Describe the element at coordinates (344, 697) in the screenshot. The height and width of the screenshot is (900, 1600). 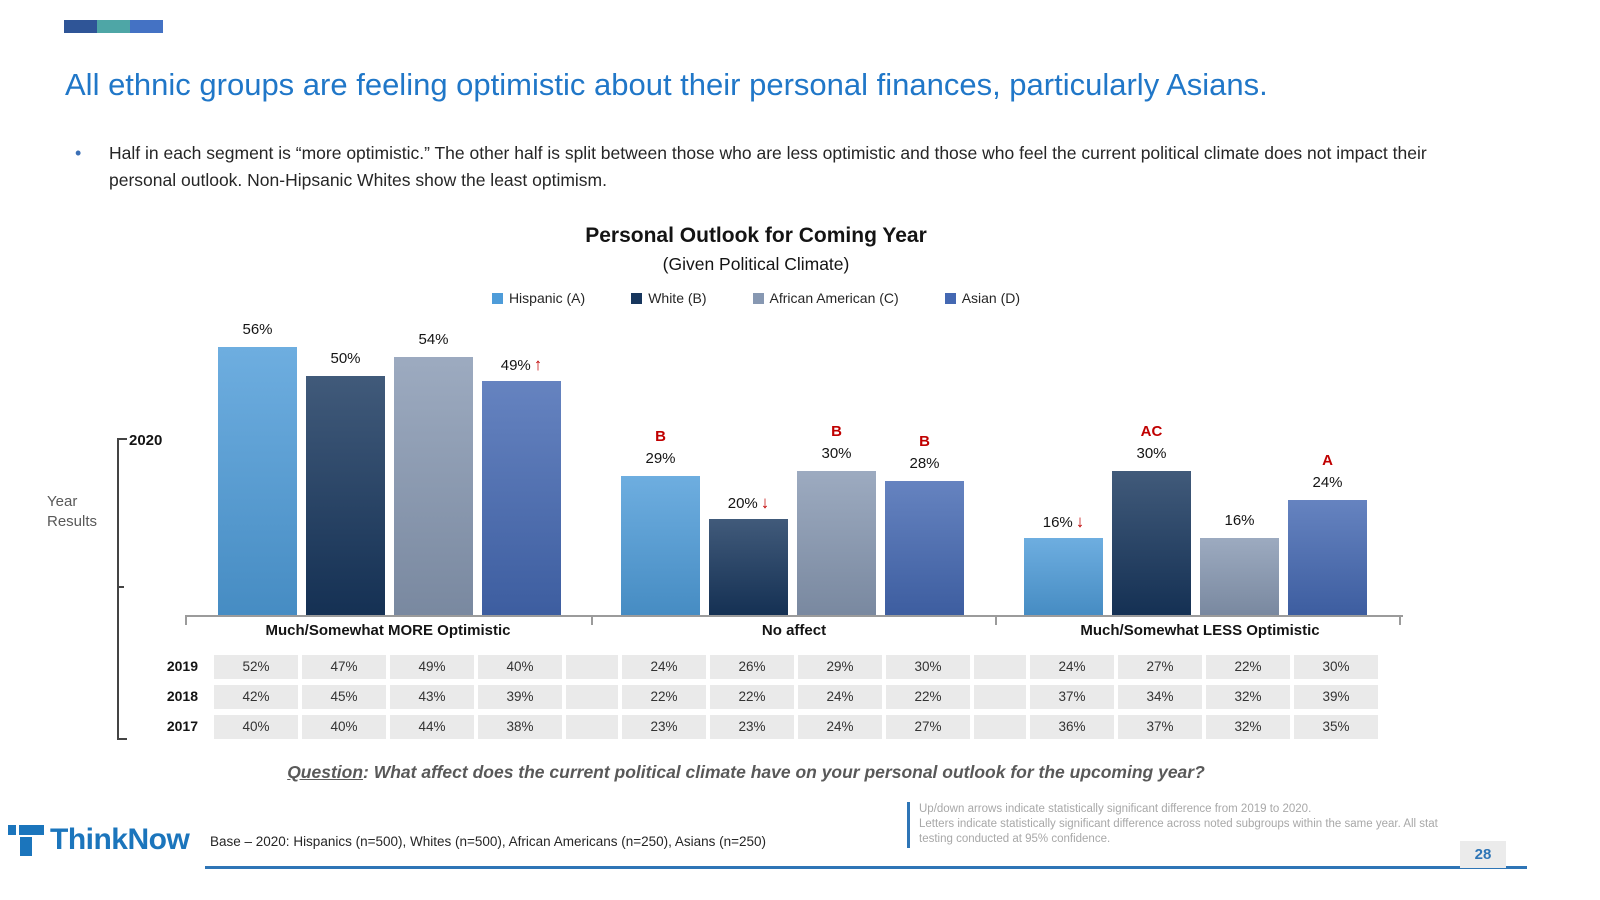
I see `table-cell: 45%` at that location.